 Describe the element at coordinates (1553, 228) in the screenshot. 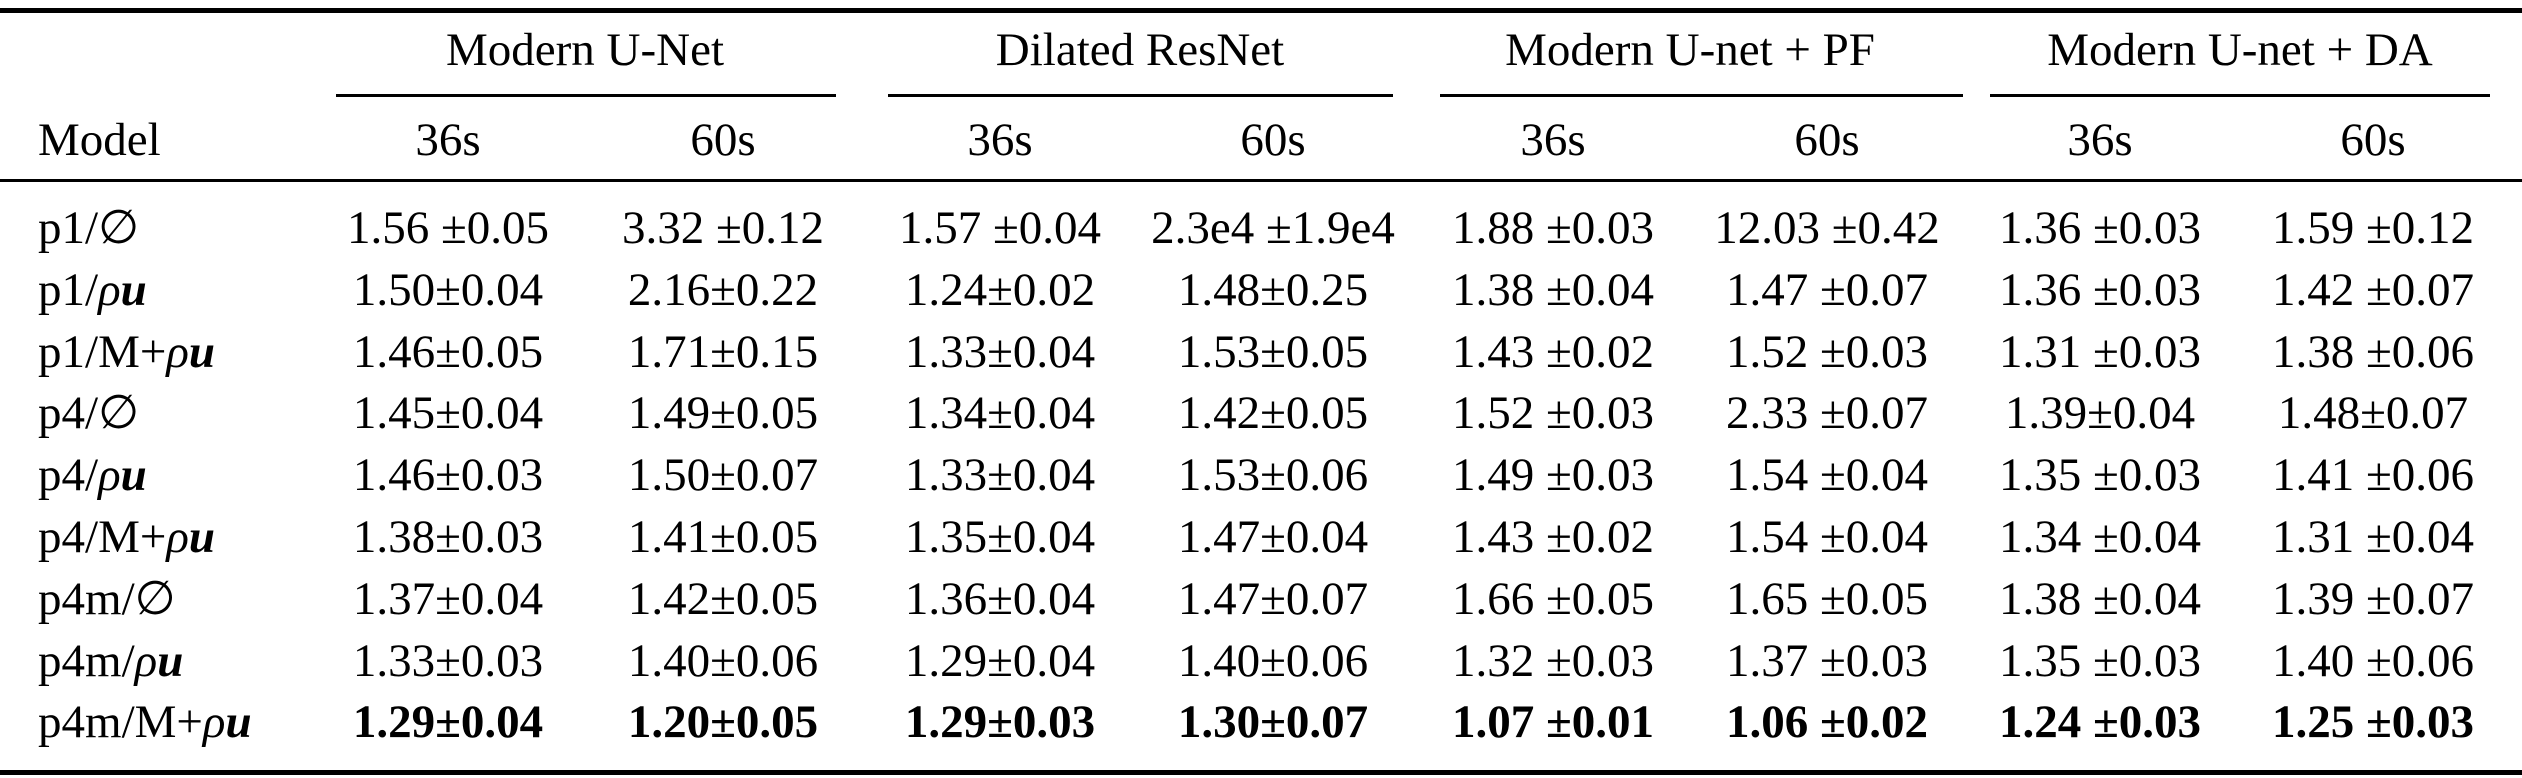

I see `table-cell: 1.88 ±0.03` at that location.